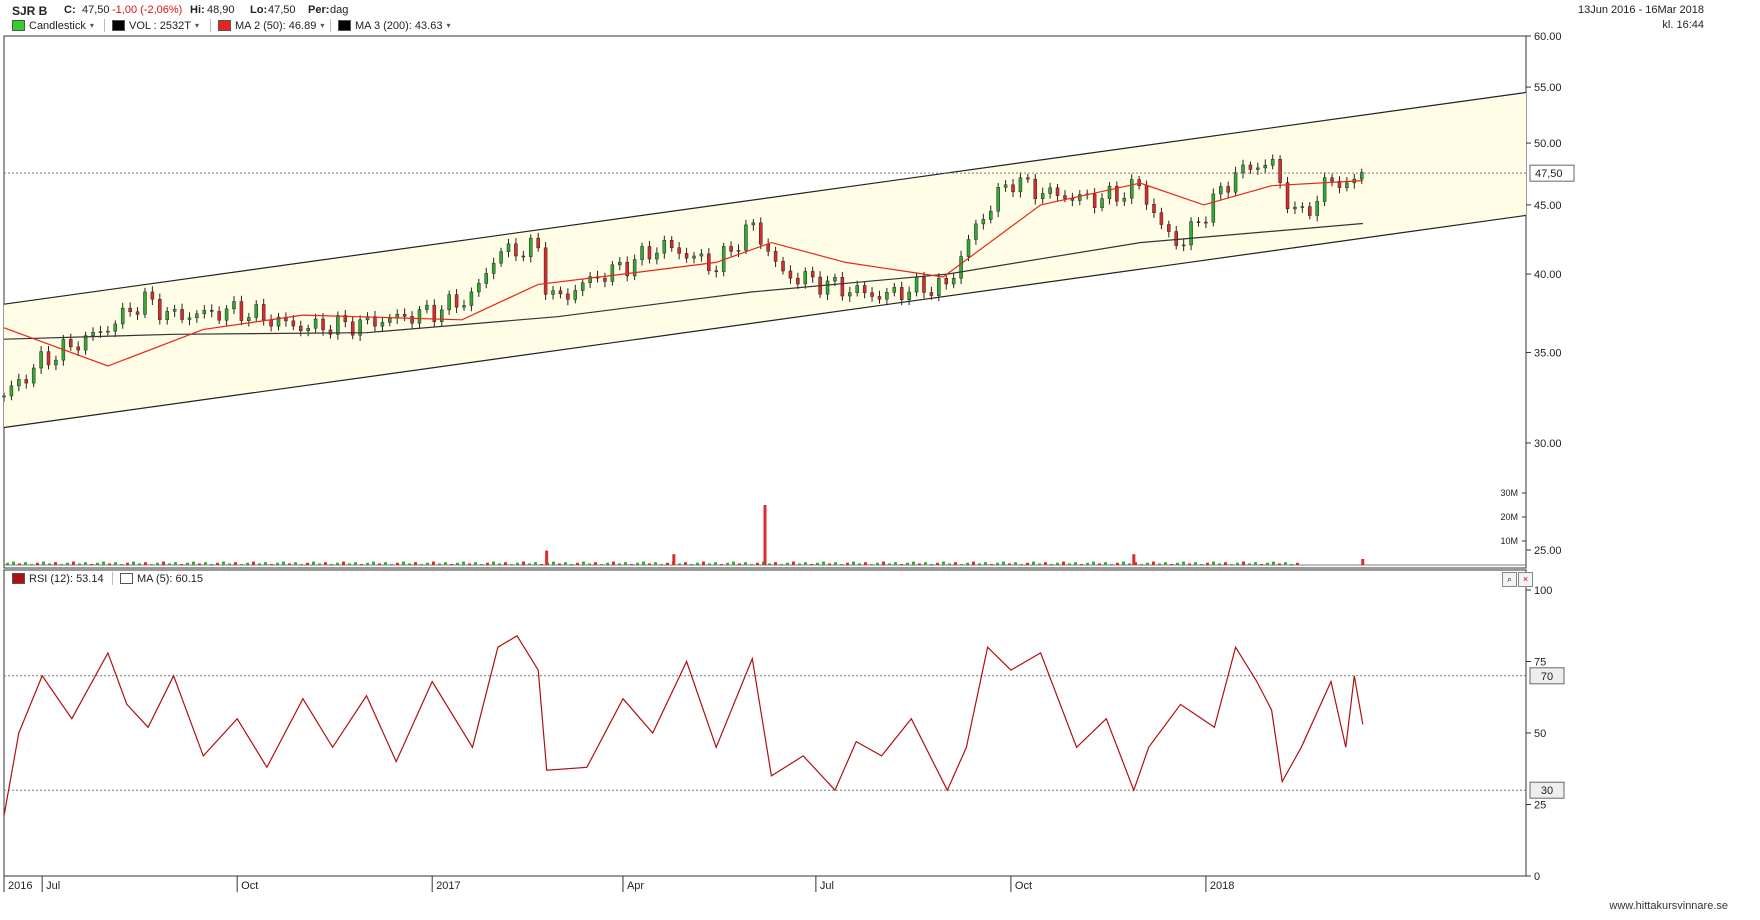  What do you see at coordinates (30, 11) in the screenshot?
I see `ticker-label: SJR B` at bounding box center [30, 11].